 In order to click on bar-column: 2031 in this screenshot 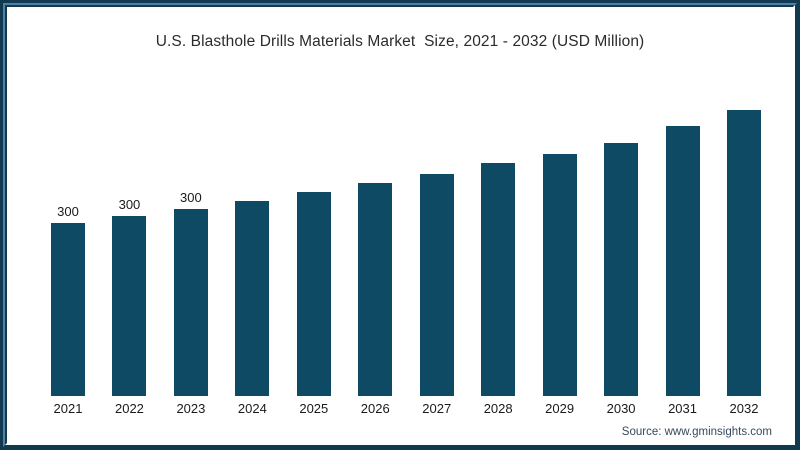, I will do `click(683, 271)`.